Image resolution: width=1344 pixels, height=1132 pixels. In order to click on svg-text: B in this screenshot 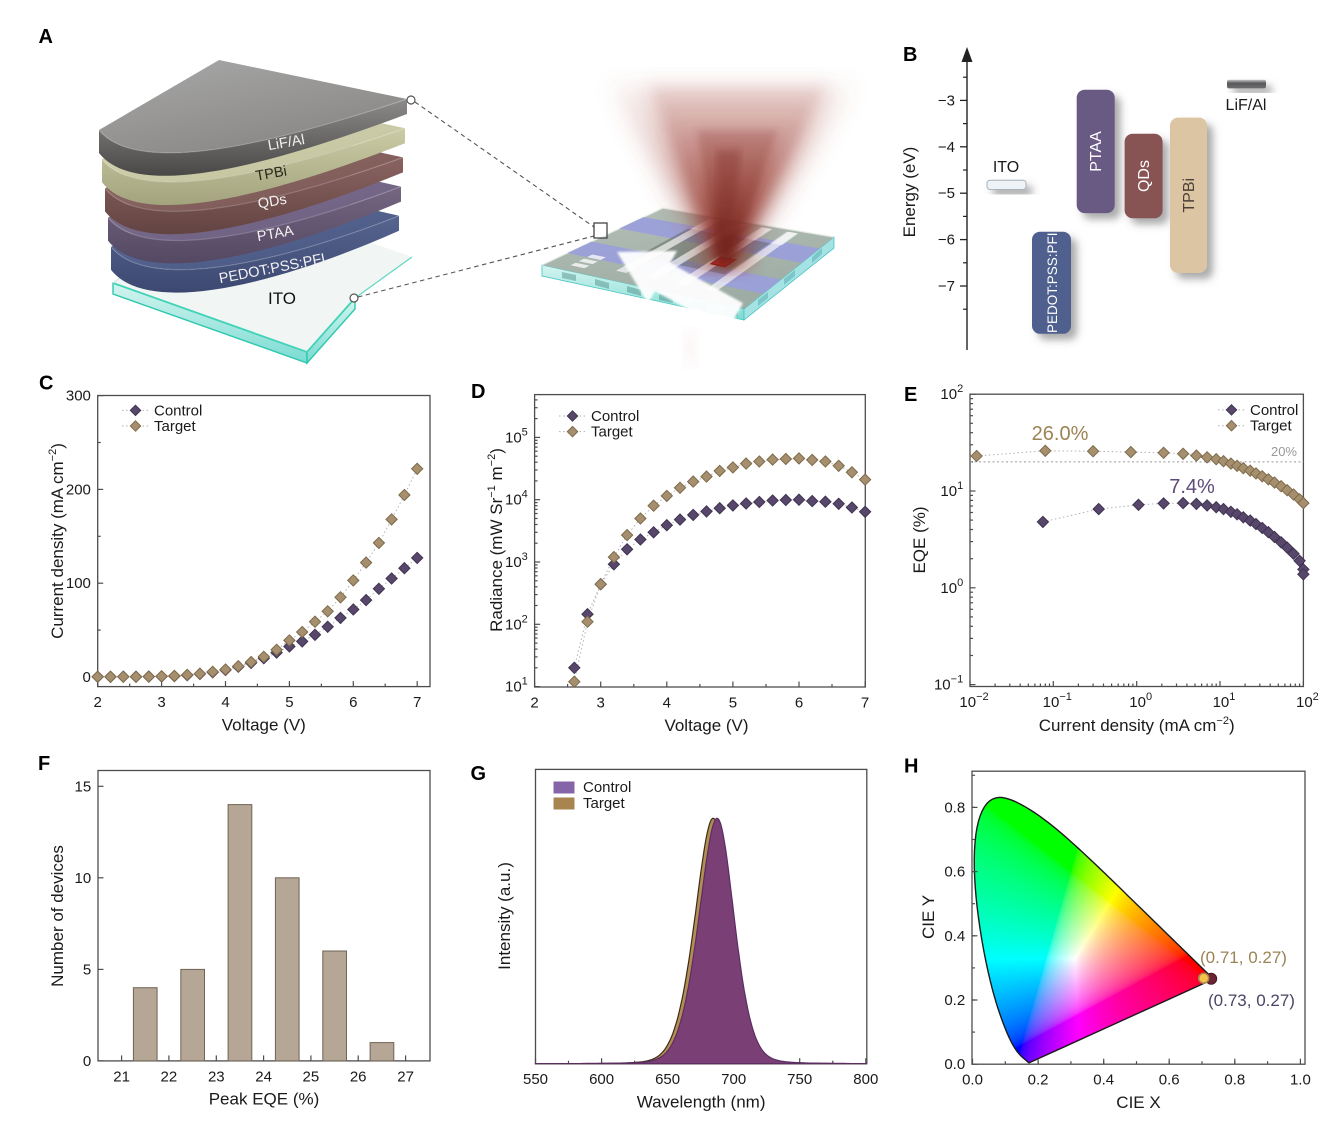, I will do `click(910, 55)`.